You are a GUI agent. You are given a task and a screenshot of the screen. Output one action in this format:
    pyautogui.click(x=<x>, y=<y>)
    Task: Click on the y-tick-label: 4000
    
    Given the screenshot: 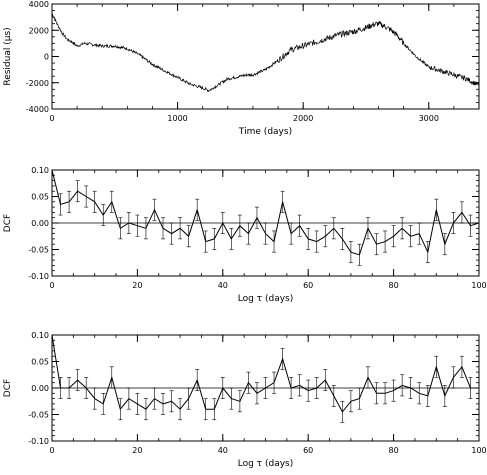 What is the action you would take?
    pyautogui.click(x=39, y=4)
    